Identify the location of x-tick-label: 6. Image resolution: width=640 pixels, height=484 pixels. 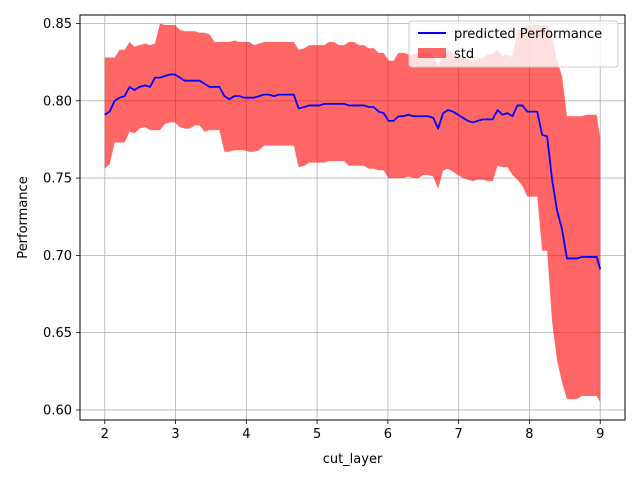
(388, 434).